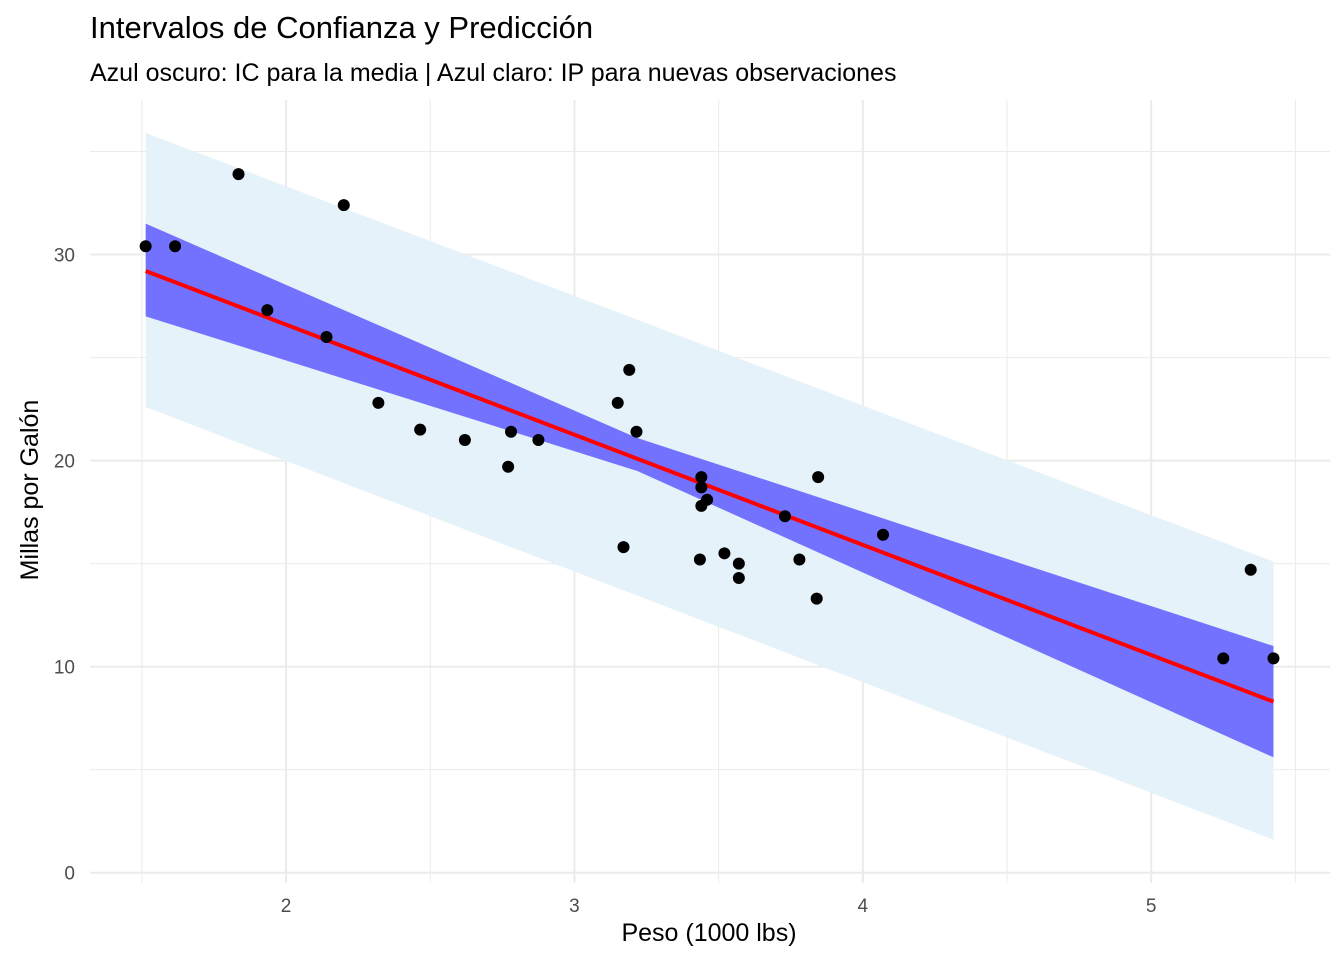  What do you see at coordinates (64, 668) in the screenshot?
I see `y-tick-label: 10` at bounding box center [64, 668].